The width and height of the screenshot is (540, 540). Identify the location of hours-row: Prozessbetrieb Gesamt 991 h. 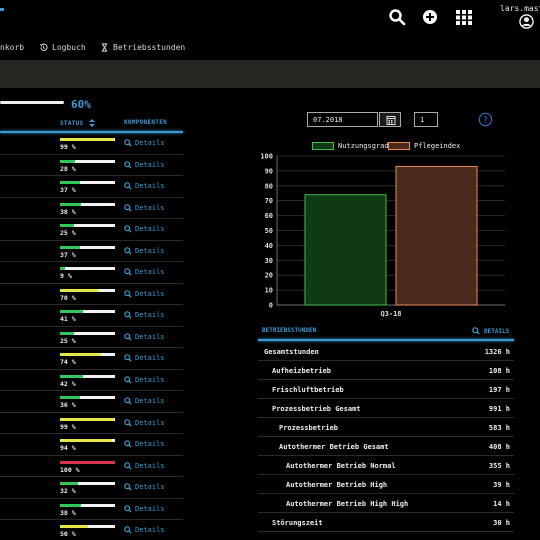
(386, 408).